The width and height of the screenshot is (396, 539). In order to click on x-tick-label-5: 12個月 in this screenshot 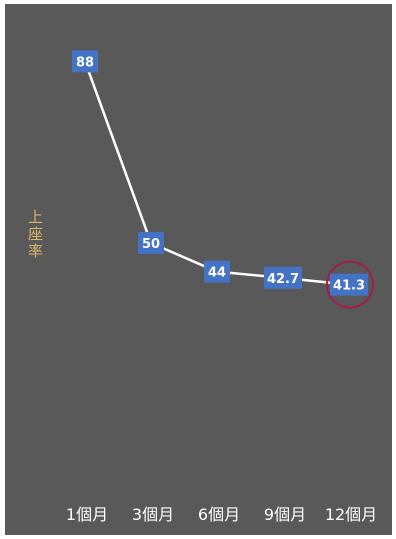, I will do `click(351, 514)`.